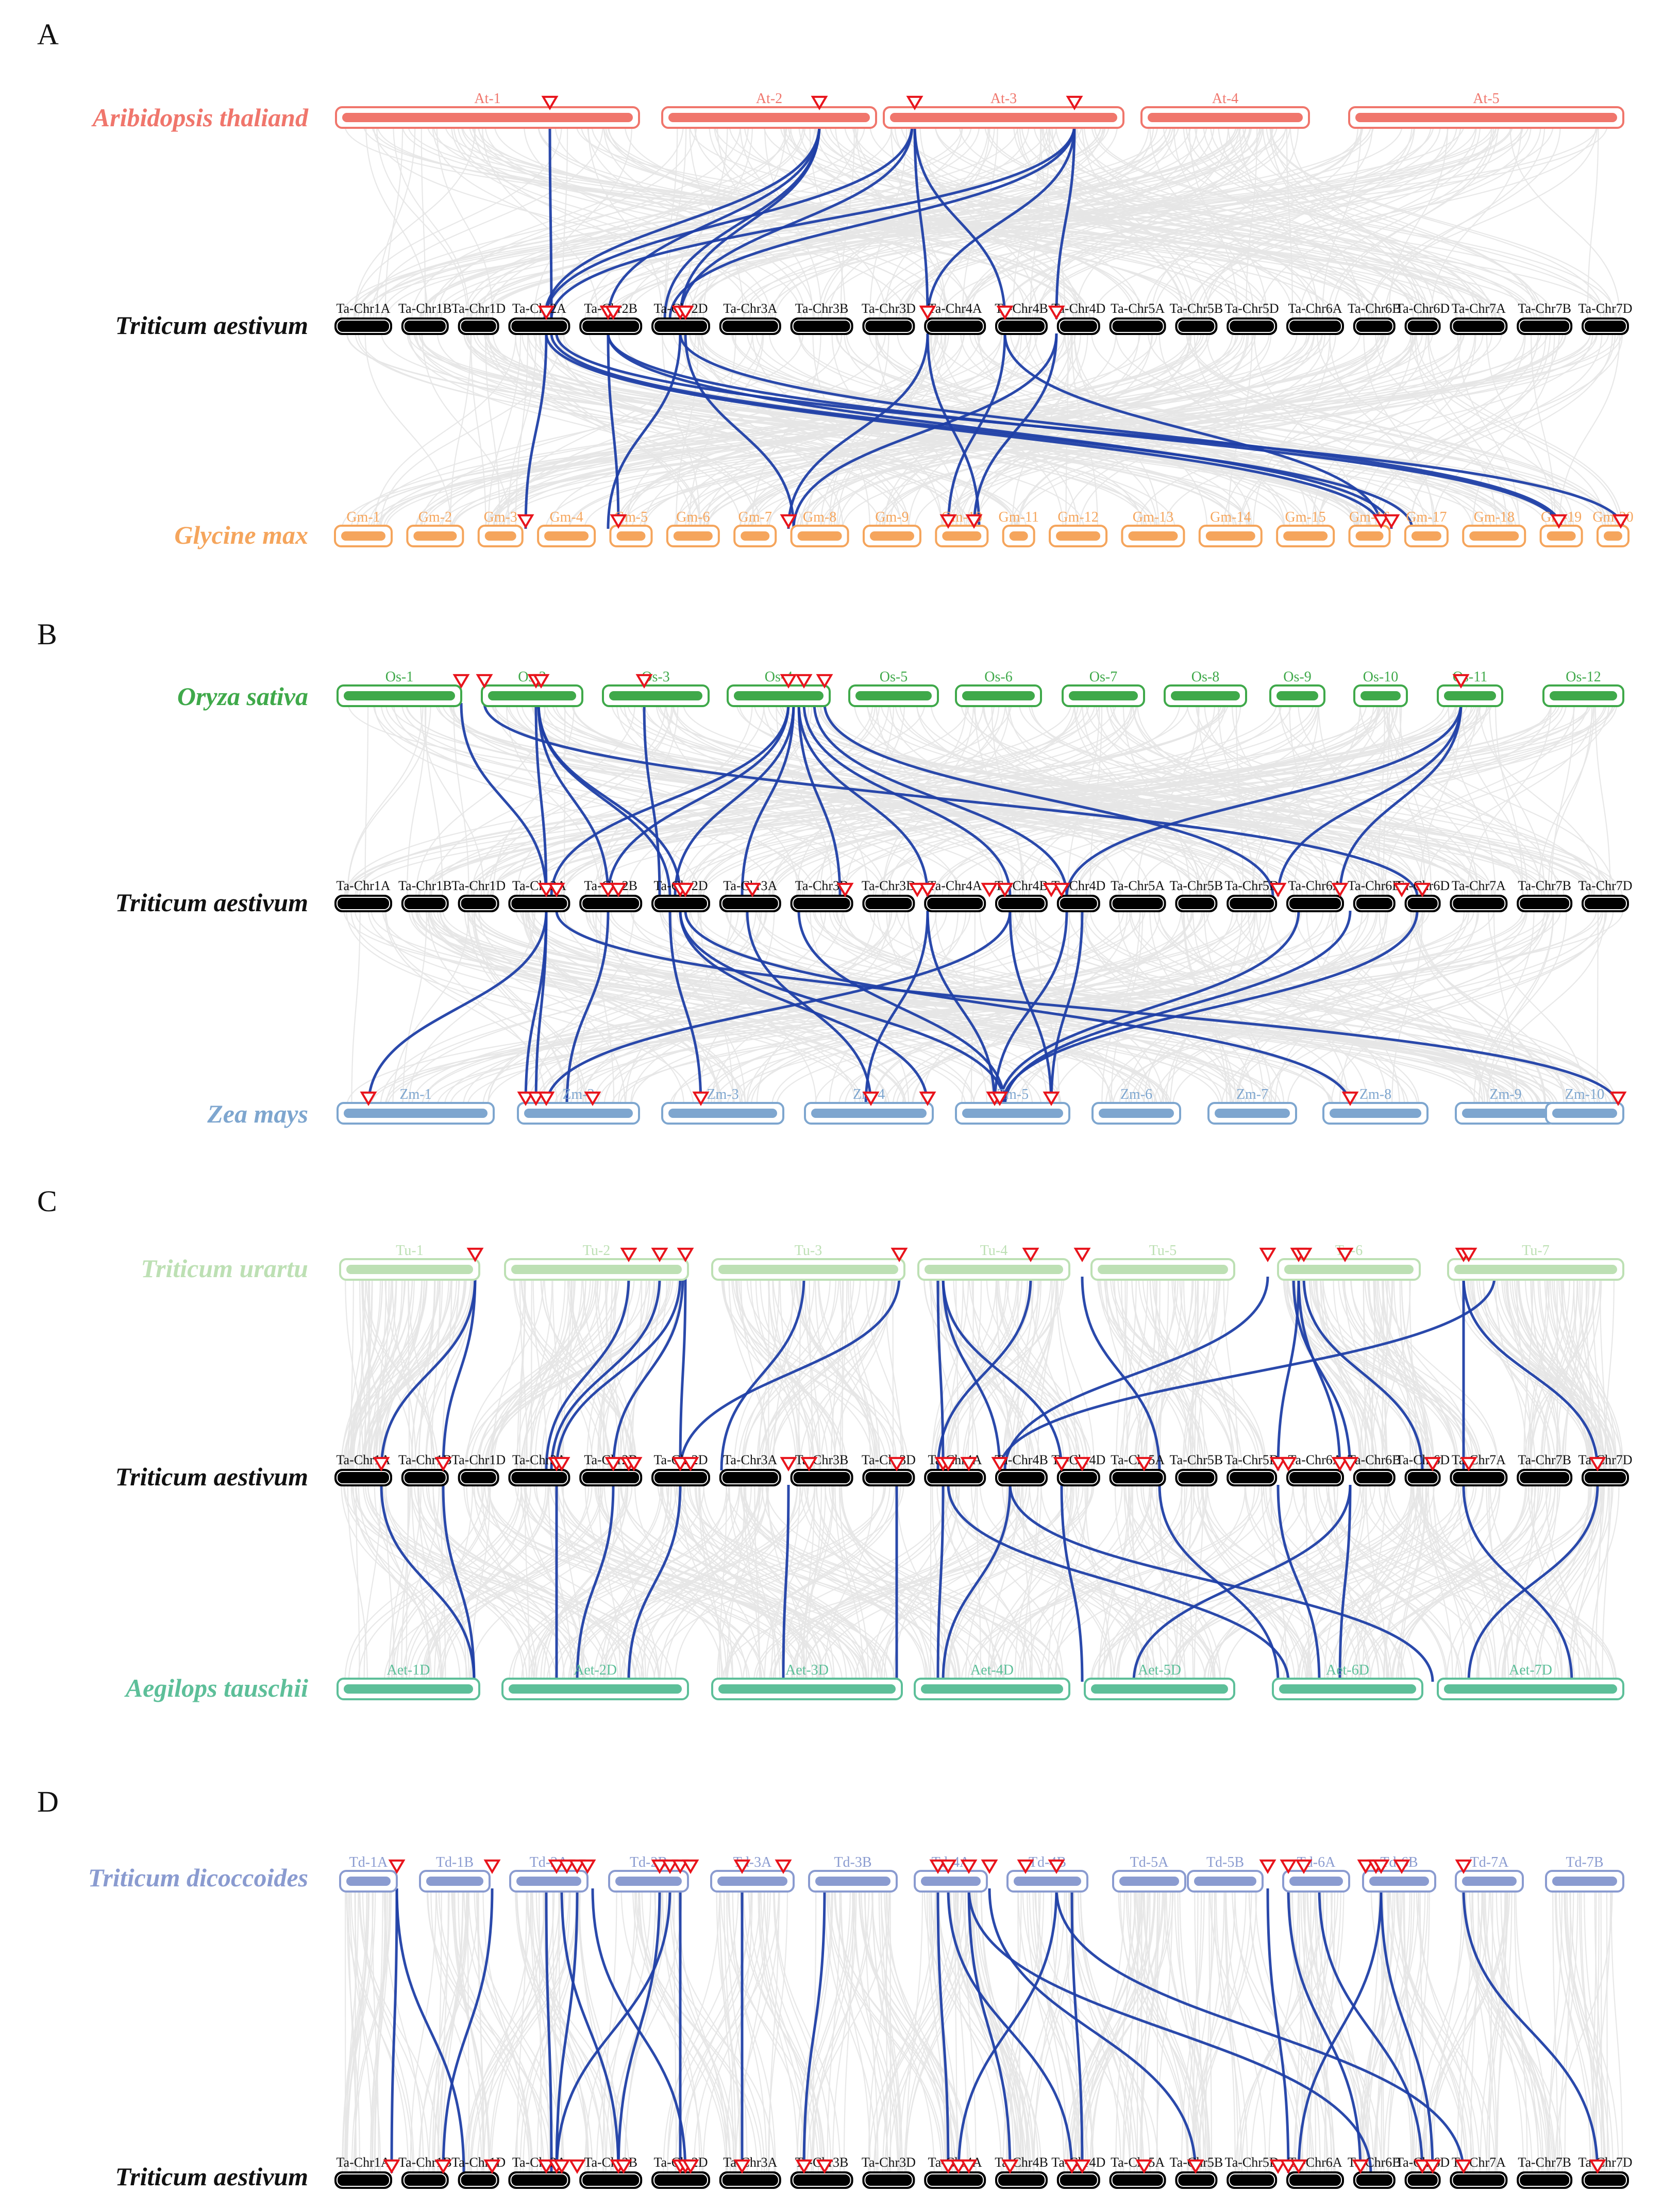  What do you see at coordinates (1297, 677) in the screenshot?
I see `chromosome-label: Os-9` at bounding box center [1297, 677].